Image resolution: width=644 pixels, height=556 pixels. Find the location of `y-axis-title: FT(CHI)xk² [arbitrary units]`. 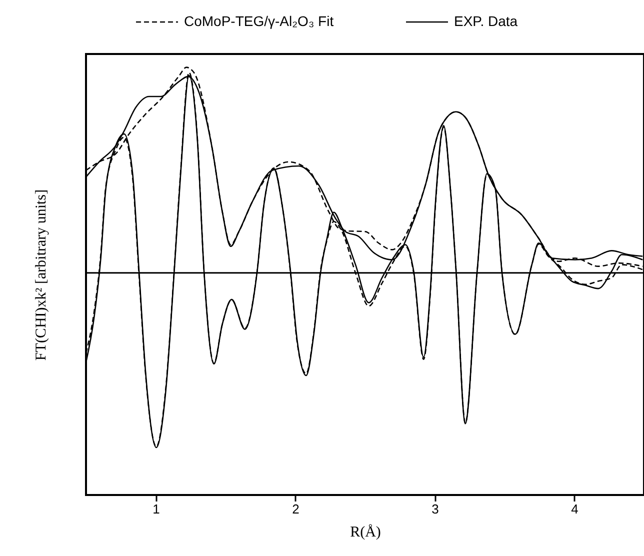

y-axis-title: FT(CHI)xk² [arbitrary units] is located at coordinates (42, 275).